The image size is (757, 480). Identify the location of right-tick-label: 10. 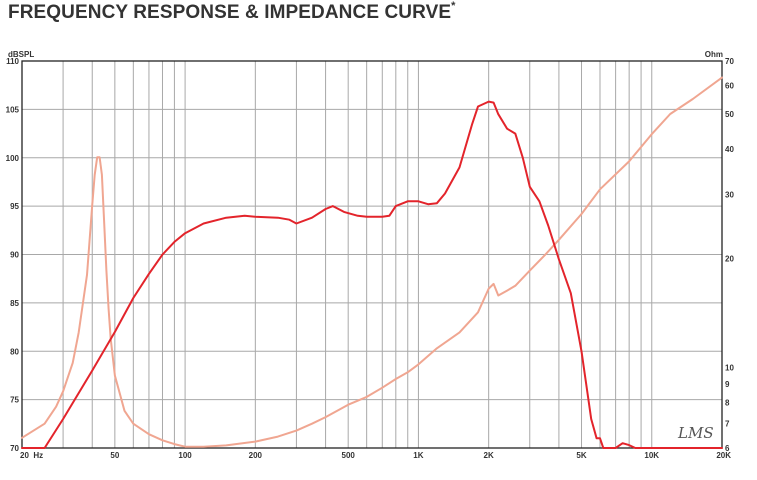
(729, 368).